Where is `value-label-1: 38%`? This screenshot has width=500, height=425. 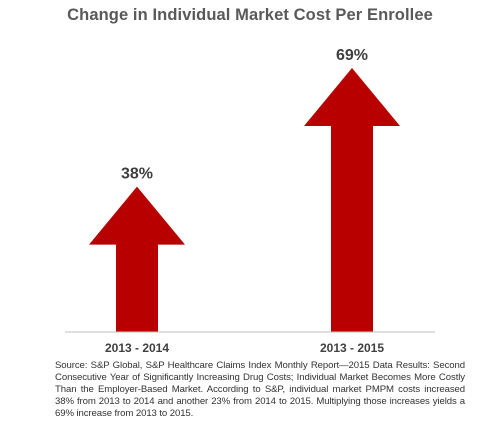
value-label-1: 38% is located at coordinates (137, 174).